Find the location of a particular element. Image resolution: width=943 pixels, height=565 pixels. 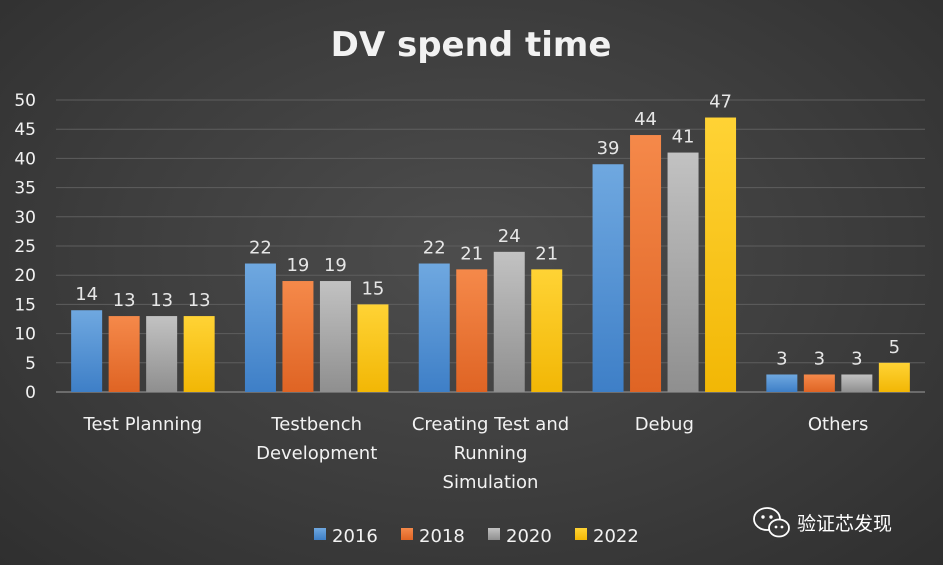

y-tick-label: 0 is located at coordinates (30, 393).